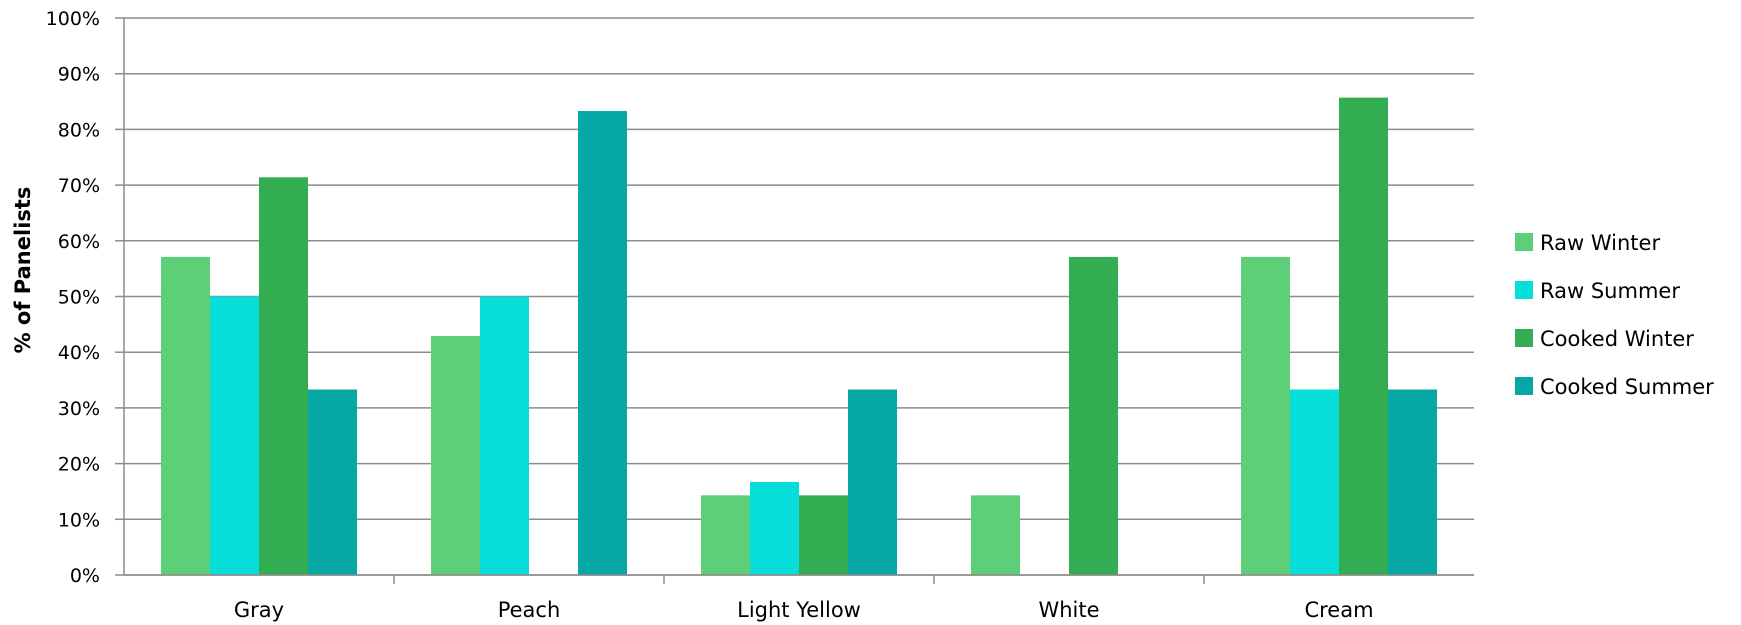 The height and width of the screenshot is (625, 1741). I want to click on x-category-label: Light Yellow, so click(799, 610).